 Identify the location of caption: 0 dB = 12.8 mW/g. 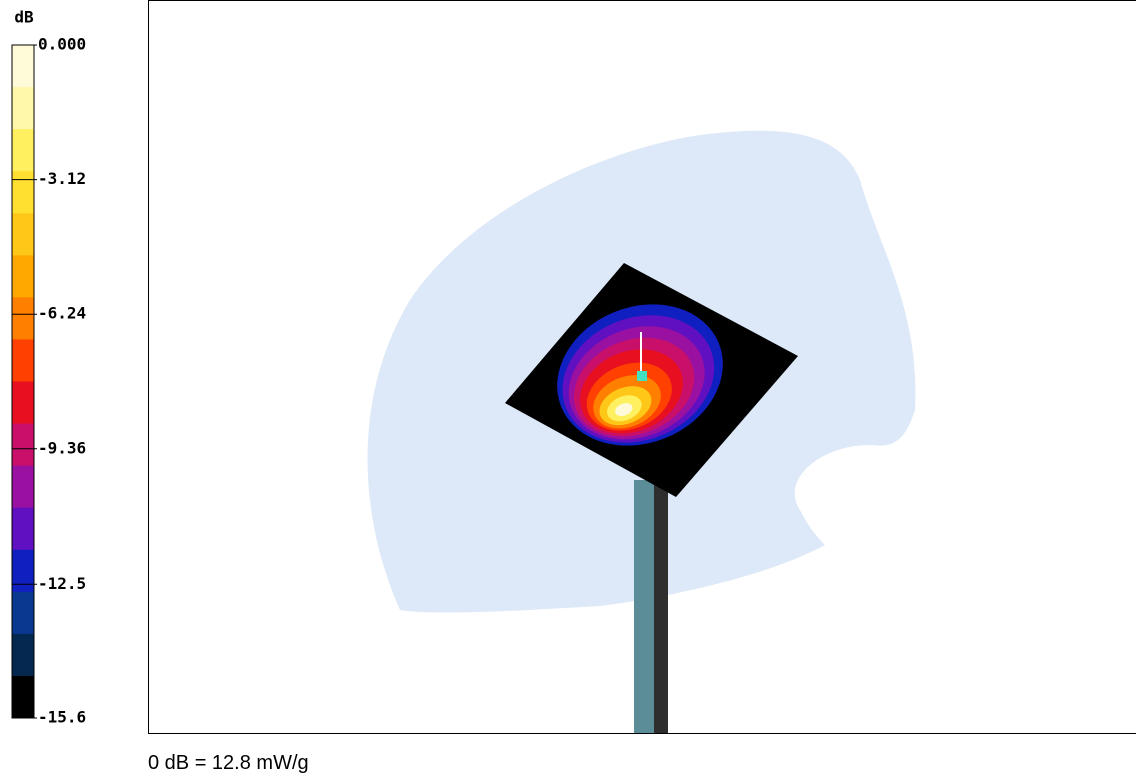
(228, 763).